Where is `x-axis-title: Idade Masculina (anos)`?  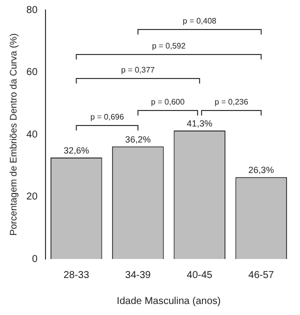 x-axis-title: Idade Masculina (anos) is located at coordinates (168, 301).